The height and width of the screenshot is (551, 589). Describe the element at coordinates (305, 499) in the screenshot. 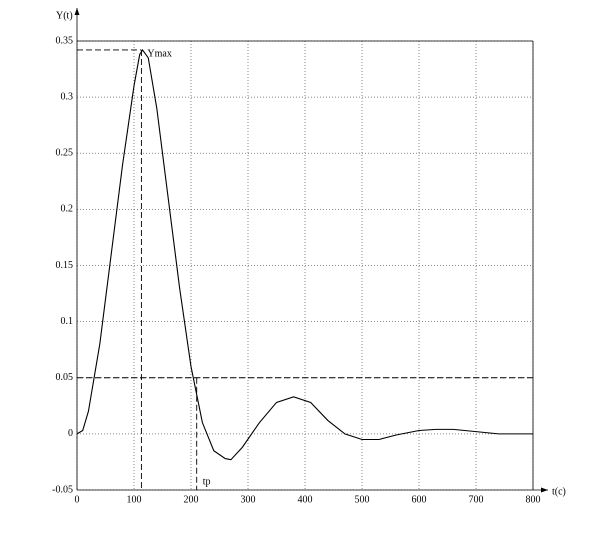

I see `x-tick-label: 400` at that location.